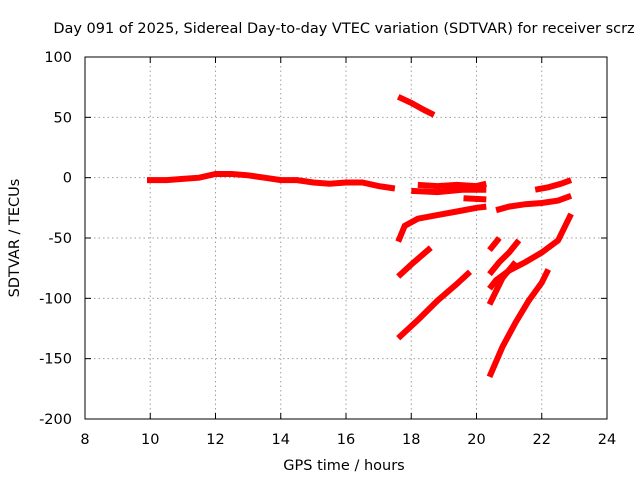 This screenshot has width=640, height=480. Describe the element at coordinates (60, 239) in the screenshot. I see `y-tick-label: -50` at that location.